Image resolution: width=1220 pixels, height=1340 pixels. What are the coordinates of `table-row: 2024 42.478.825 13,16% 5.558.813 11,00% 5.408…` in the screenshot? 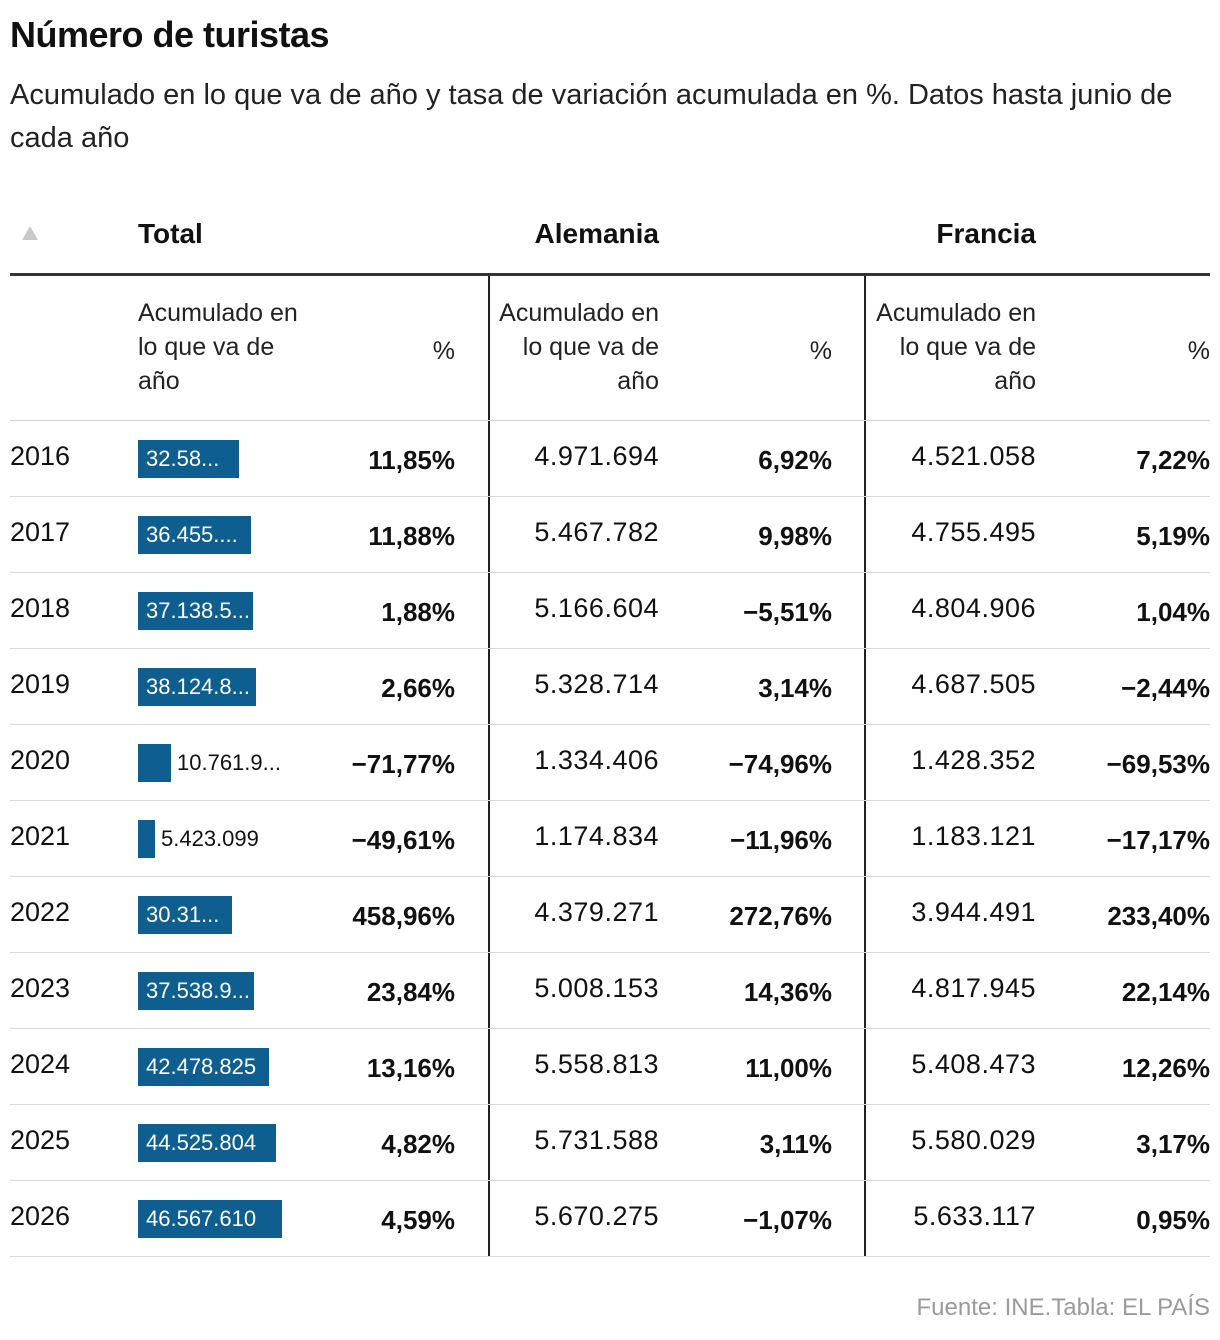 It's located at (610, 1067).